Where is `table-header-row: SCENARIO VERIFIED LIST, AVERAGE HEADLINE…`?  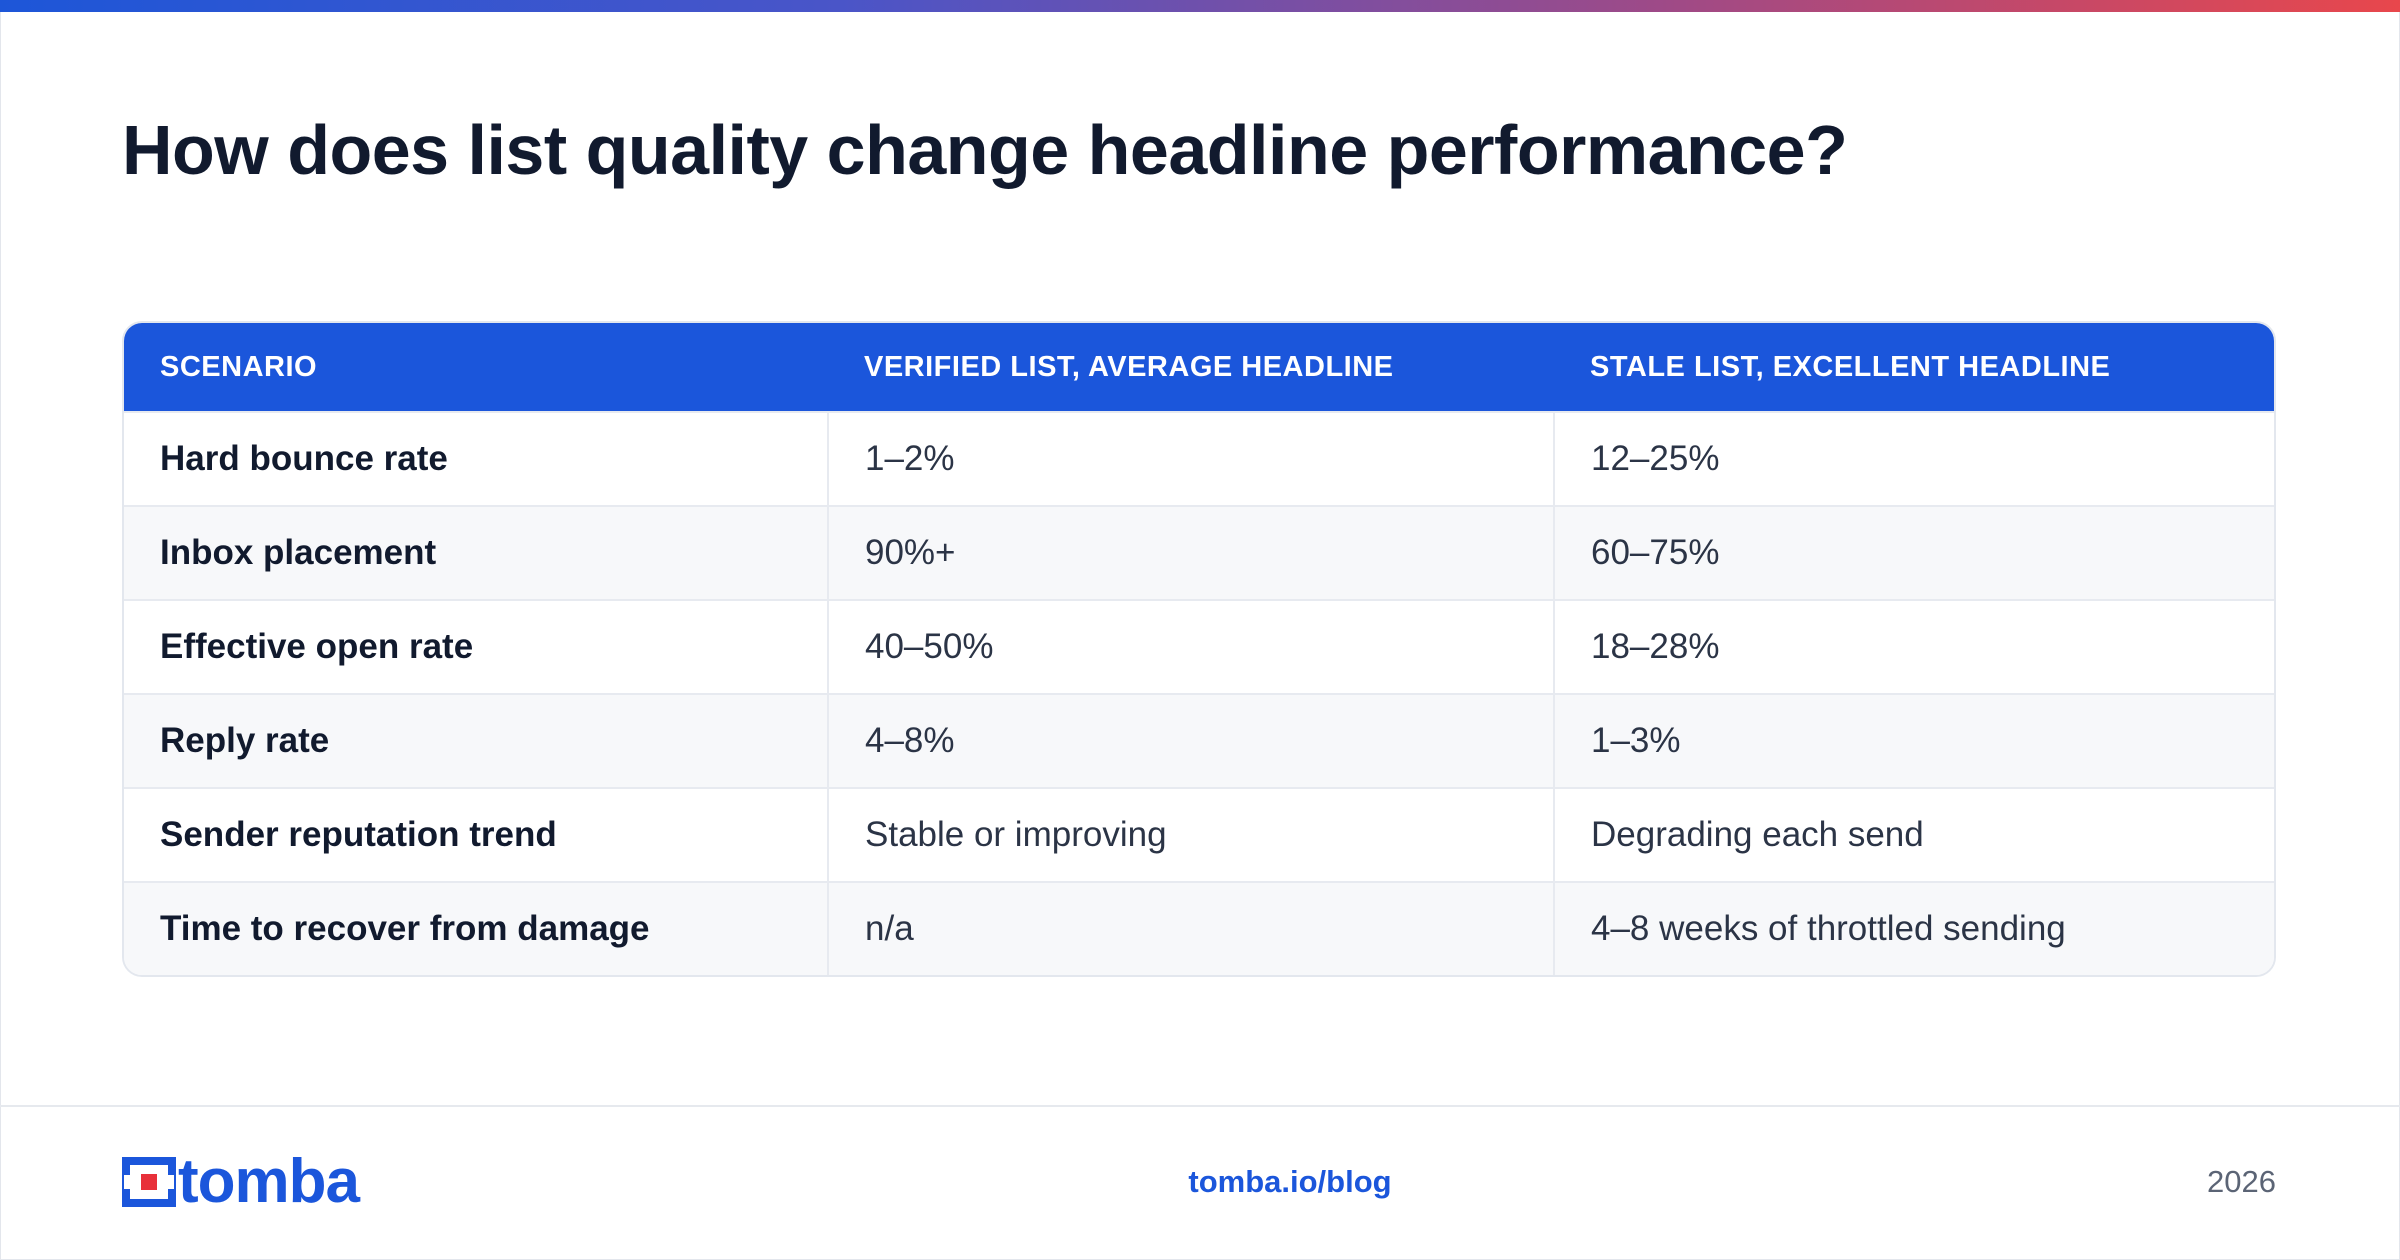
table-header-row: SCENARIO VERIFIED LIST, AVERAGE HEADLINE… is located at coordinates (1199, 367).